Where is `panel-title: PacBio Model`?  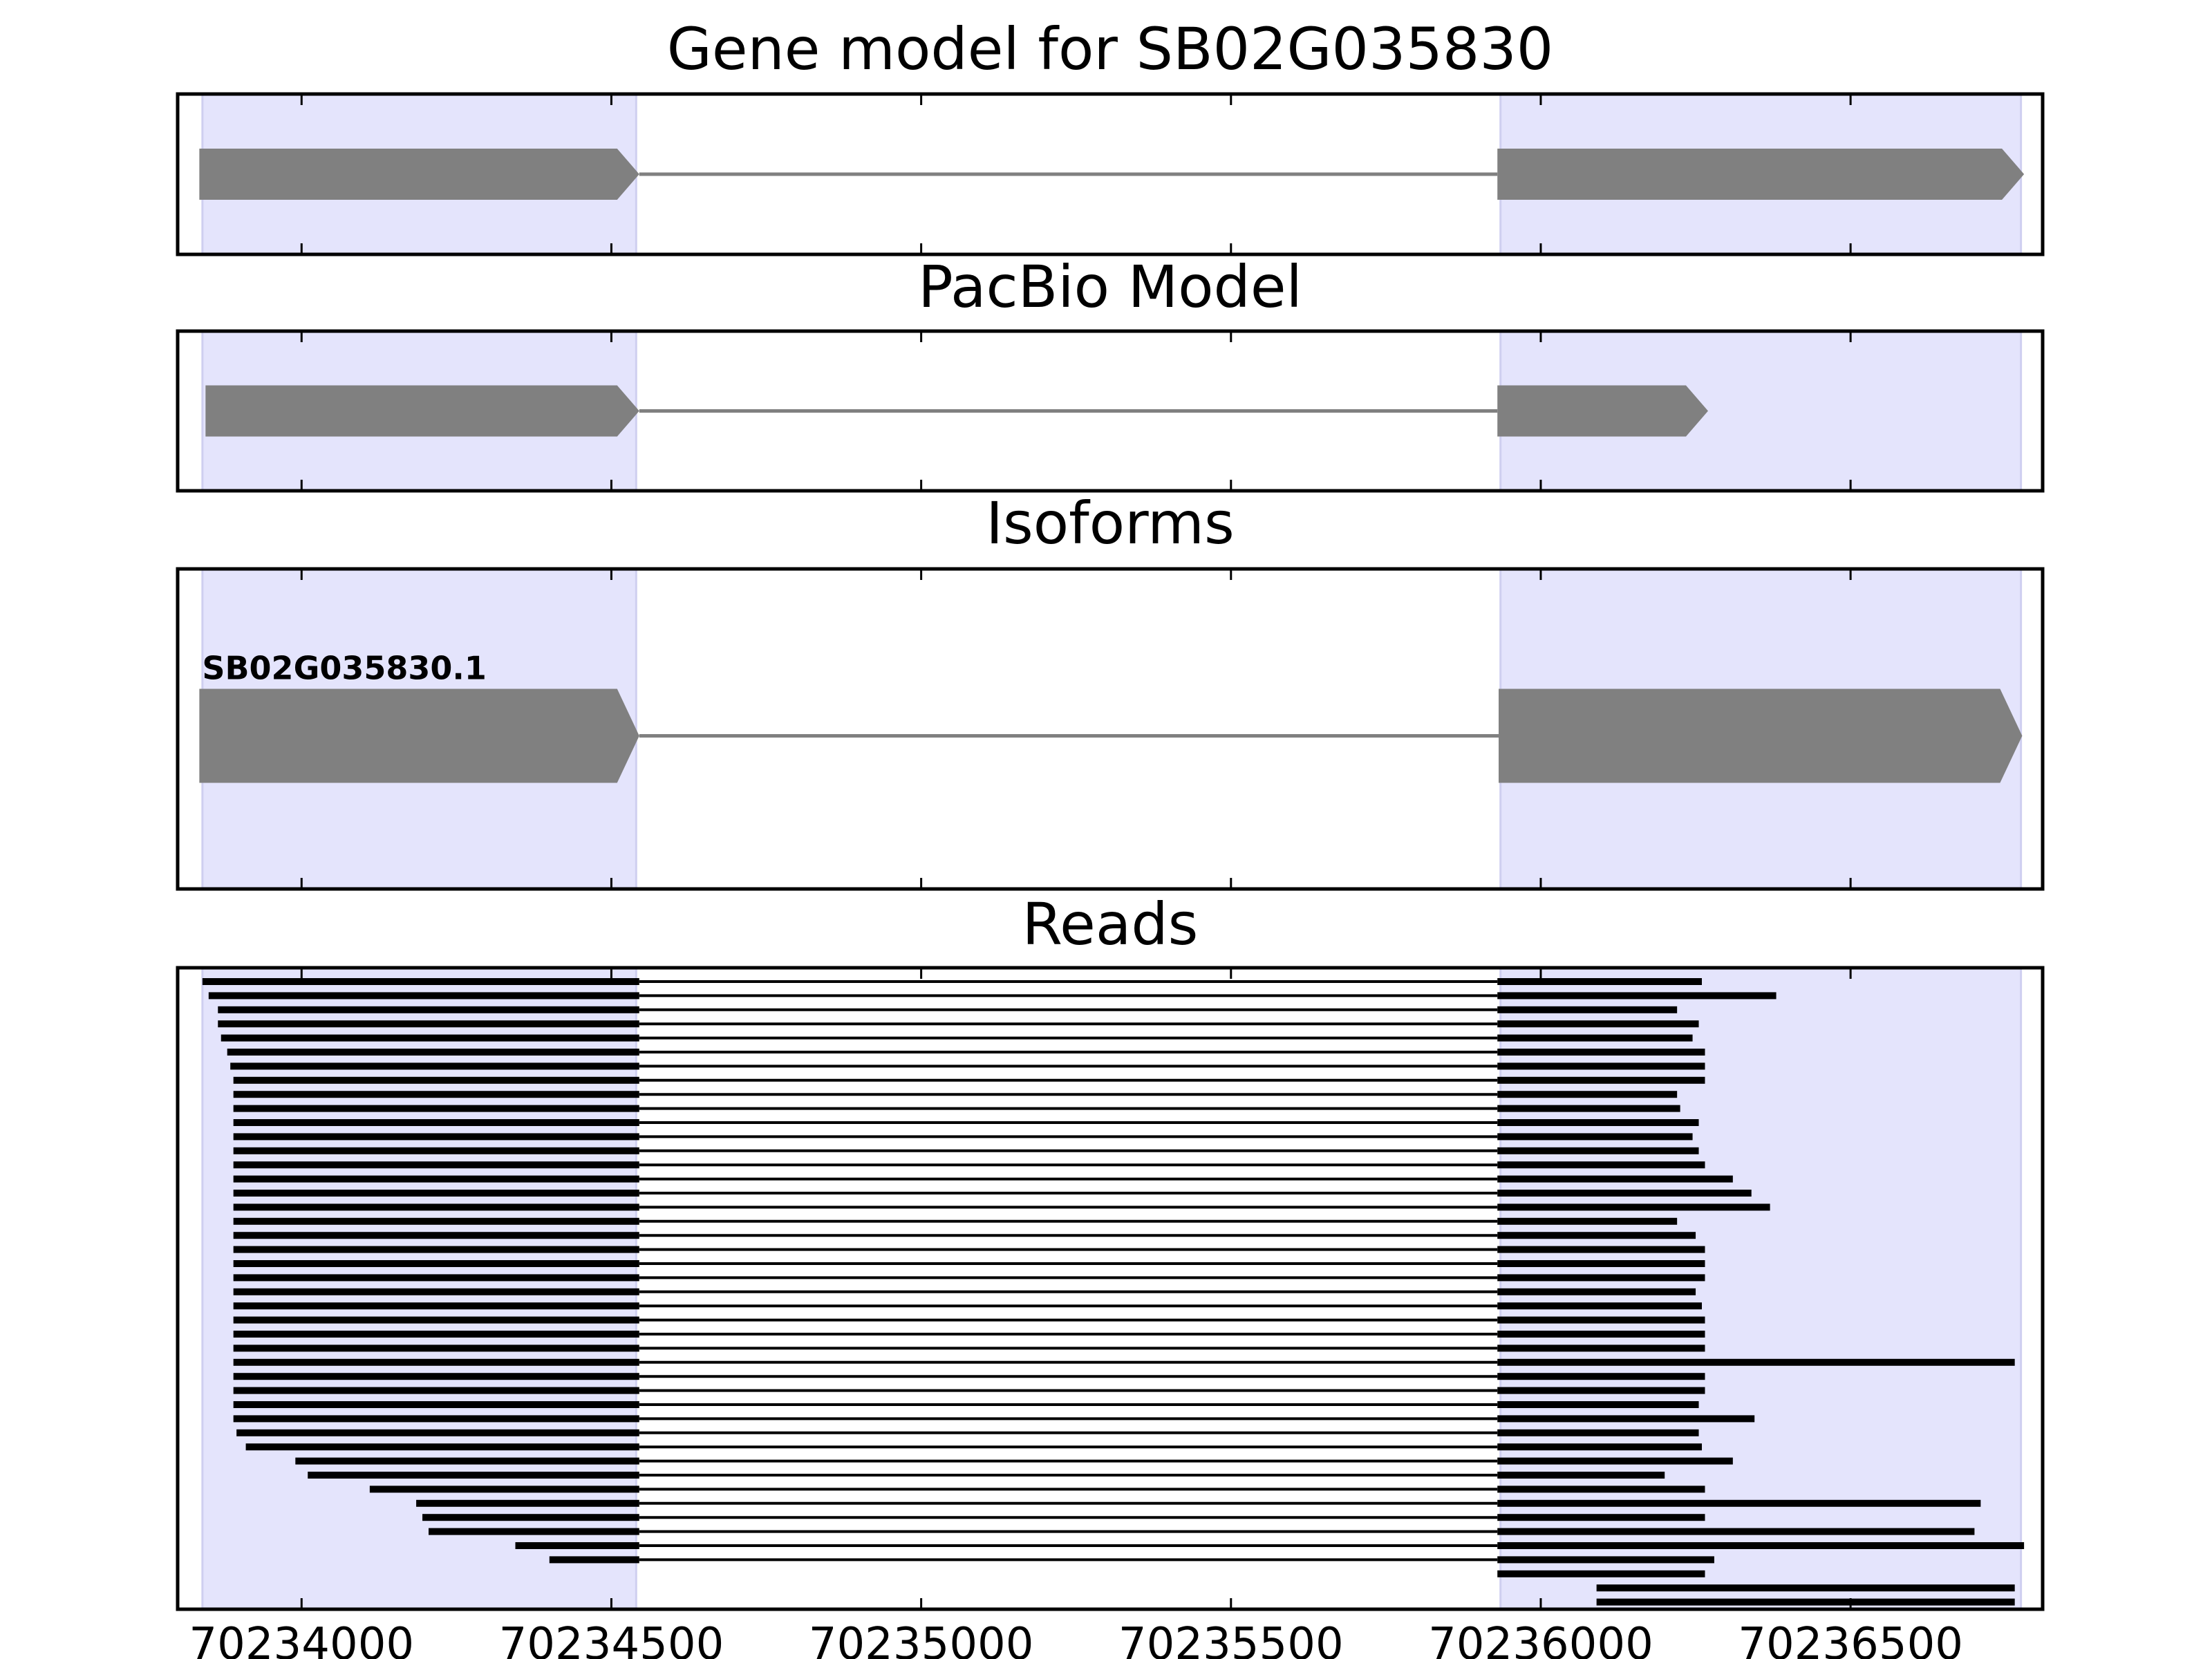
panel-title: PacBio Model is located at coordinates (1110, 287).